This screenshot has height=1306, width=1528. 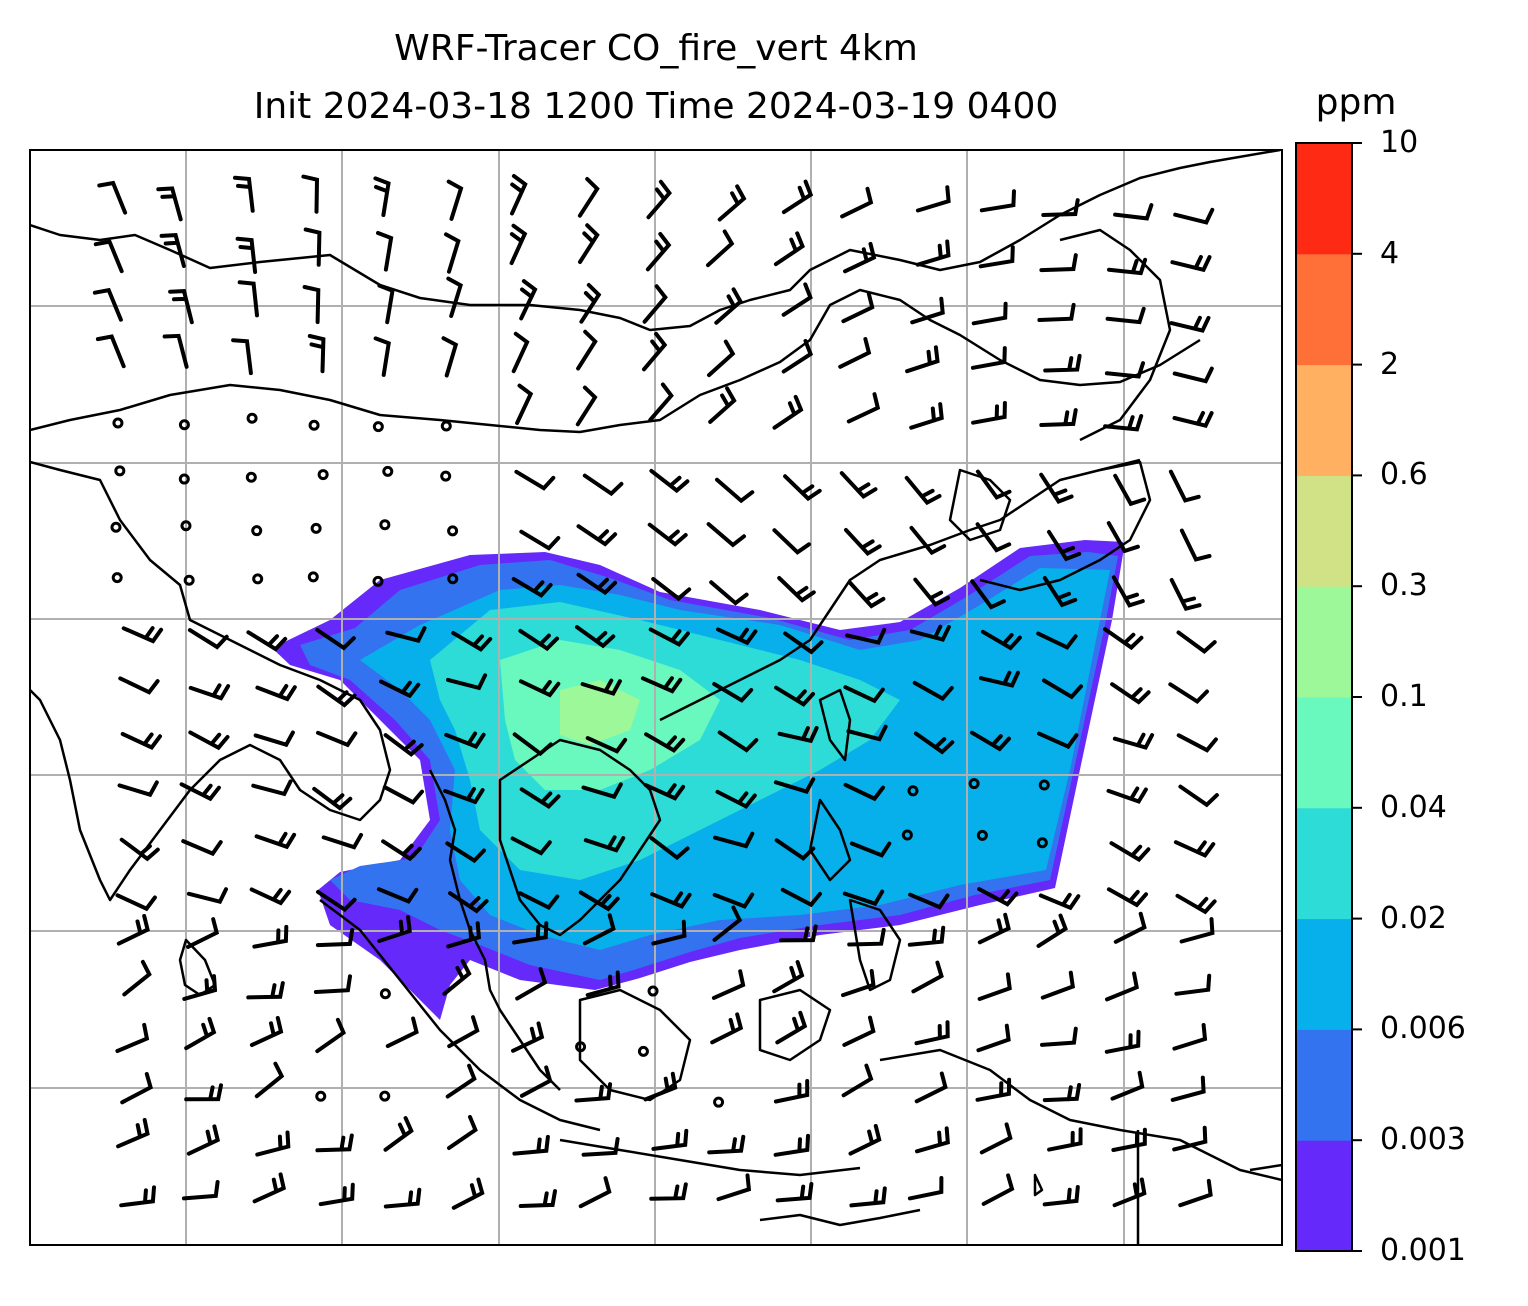 I want to click on plume-level-0.1, so click(x=600, y=712).